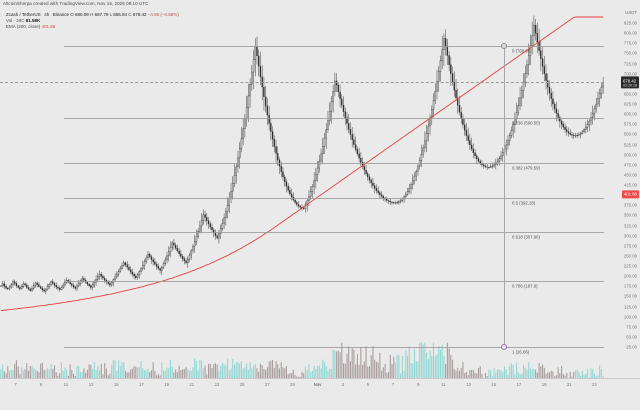 This screenshot has height=410, width=640. I want to click on time-tick: 27, so click(267, 384).